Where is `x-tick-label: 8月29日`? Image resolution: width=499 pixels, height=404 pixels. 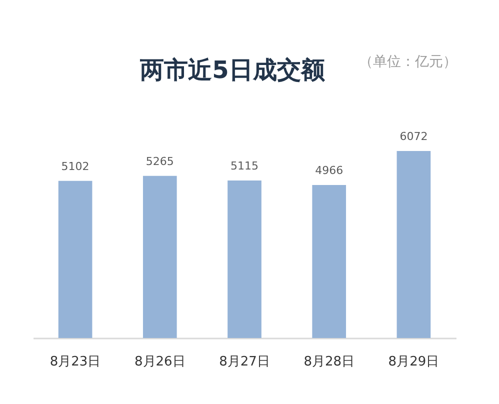 x-tick-label: 8月29日 is located at coordinates (414, 362).